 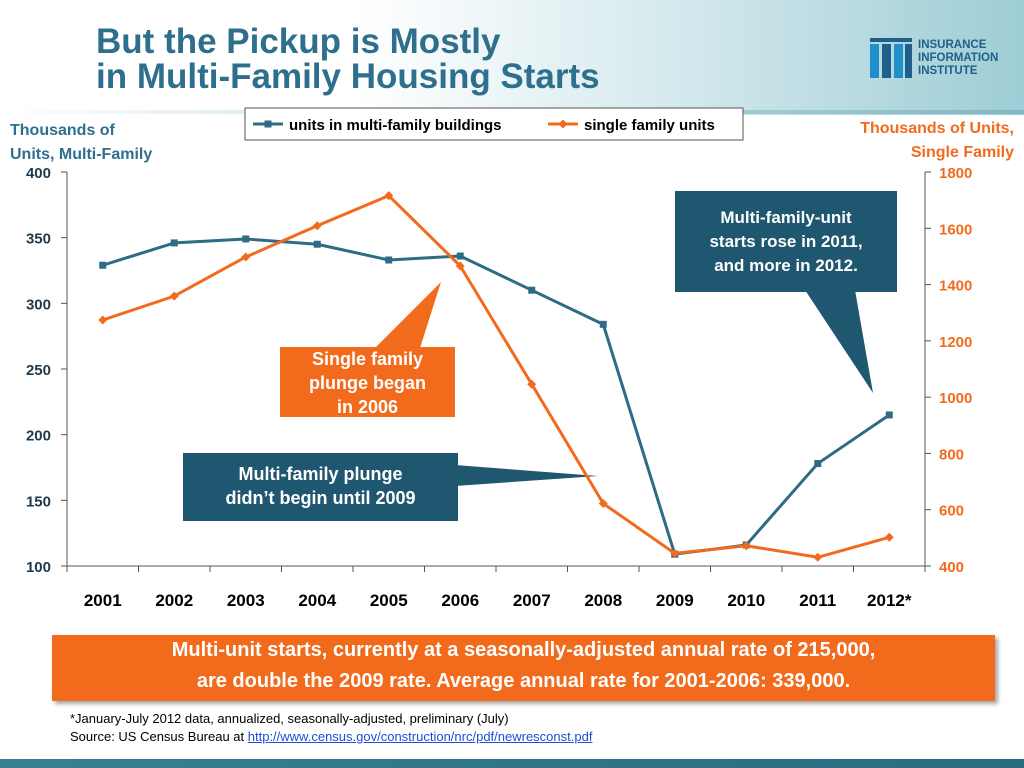 I want to click on right-tick-label: 600, so click(x=951, y=511).